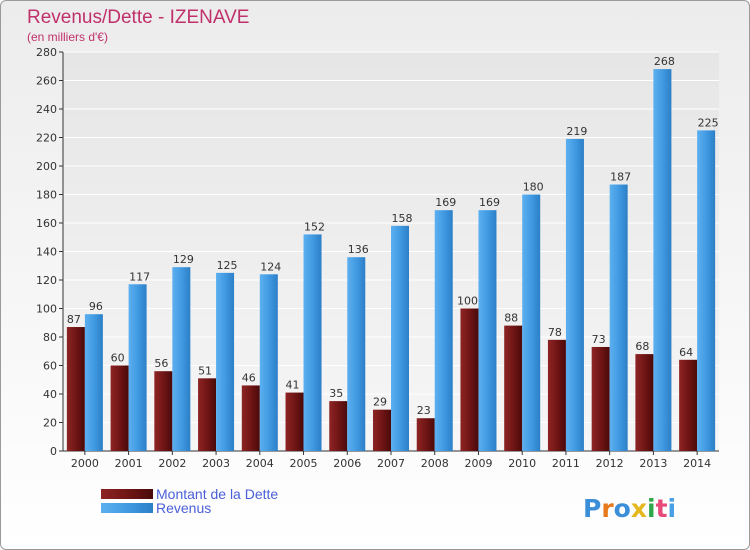 This screenshot has width=750, height=550. I want to click on data-label-debt: 23, so click(424, 410).